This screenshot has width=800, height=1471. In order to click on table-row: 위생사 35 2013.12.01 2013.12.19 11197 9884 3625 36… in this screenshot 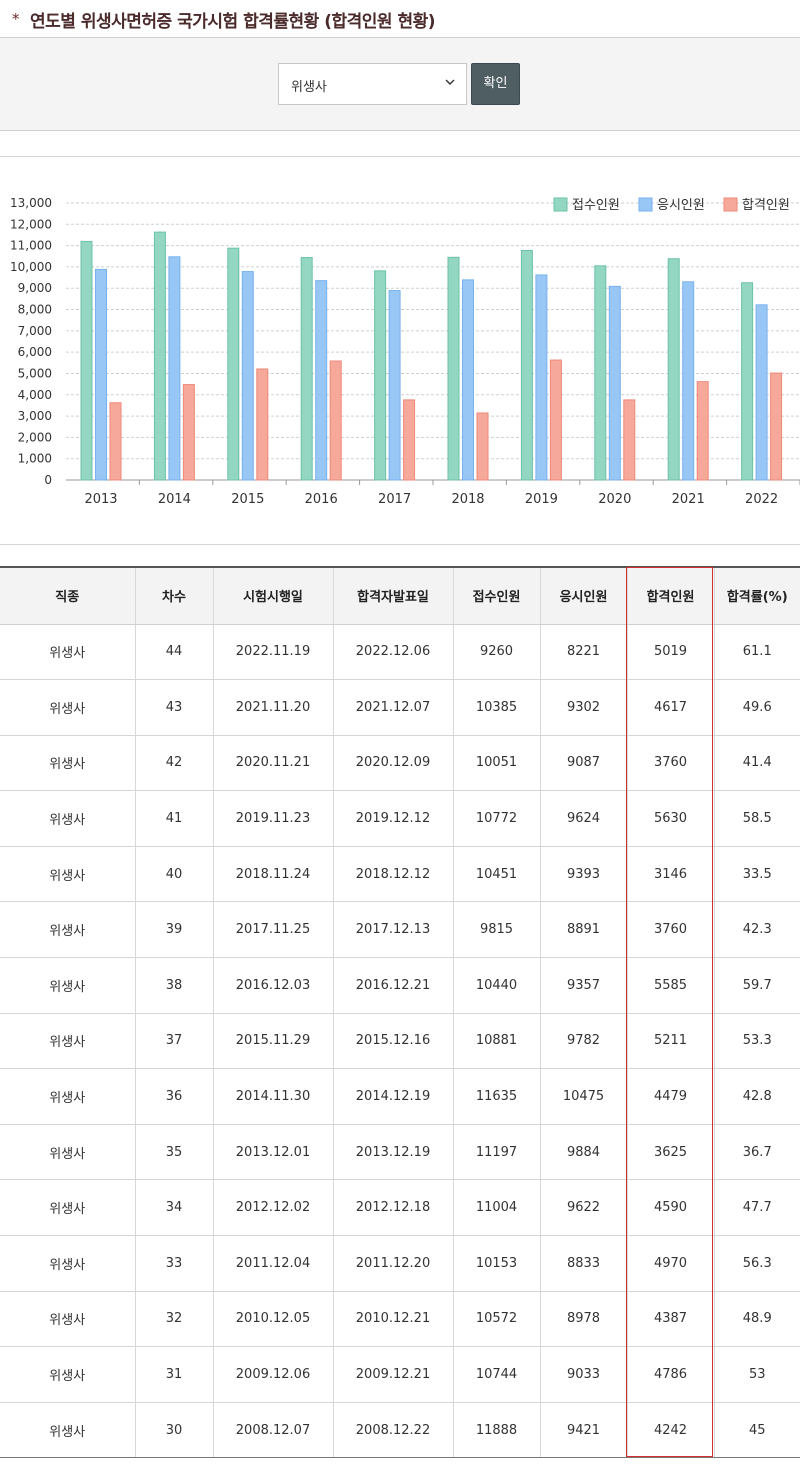, I will do `click(400, 1152)`.